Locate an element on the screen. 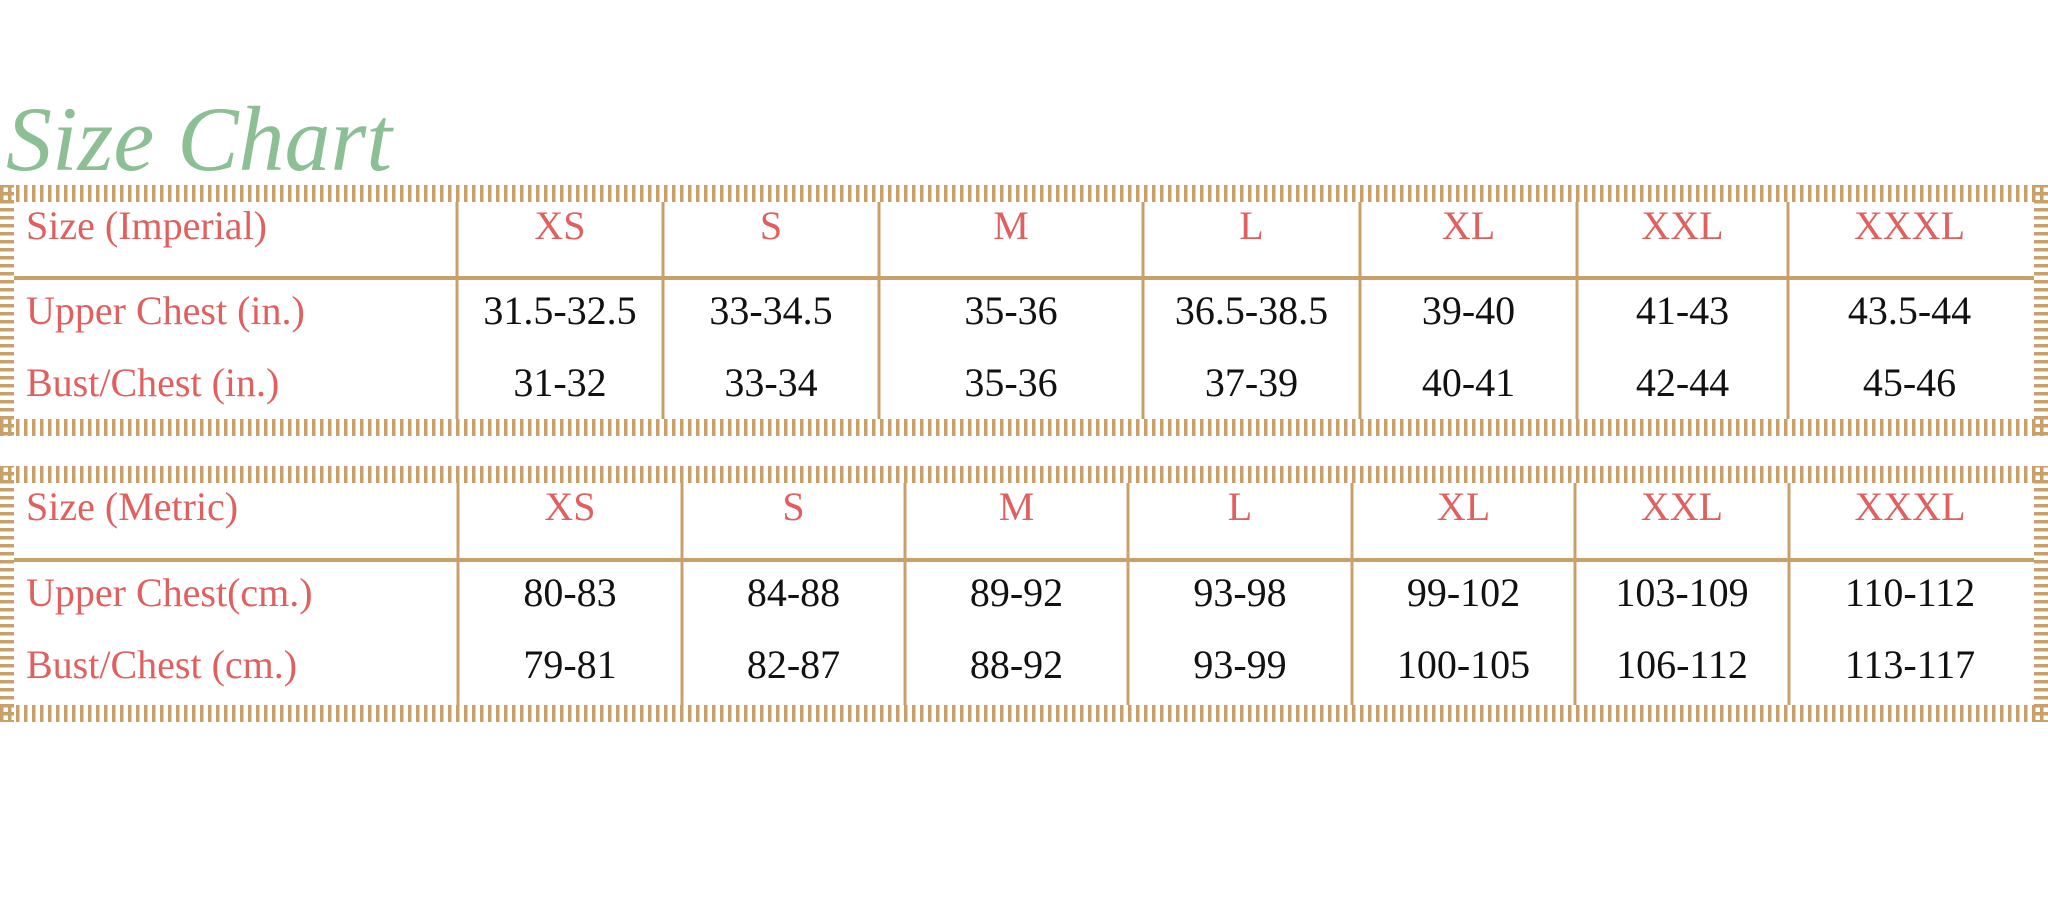 The width and height of the screenshot is (2048, 908). cell: 31-32 is located at coordinates (559, 382).